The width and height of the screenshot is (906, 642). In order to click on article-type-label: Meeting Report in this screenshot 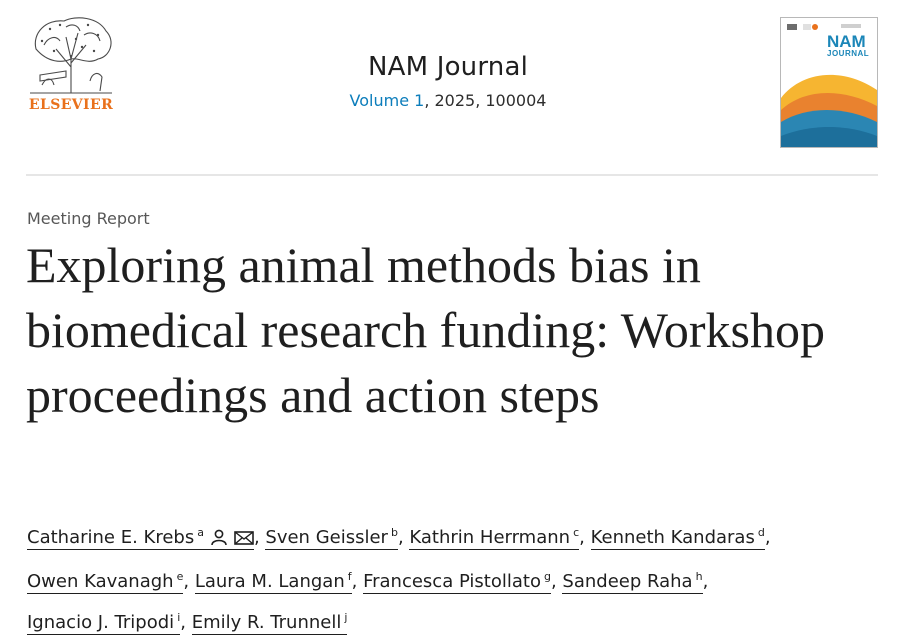, I will do `click(88, 218)`.